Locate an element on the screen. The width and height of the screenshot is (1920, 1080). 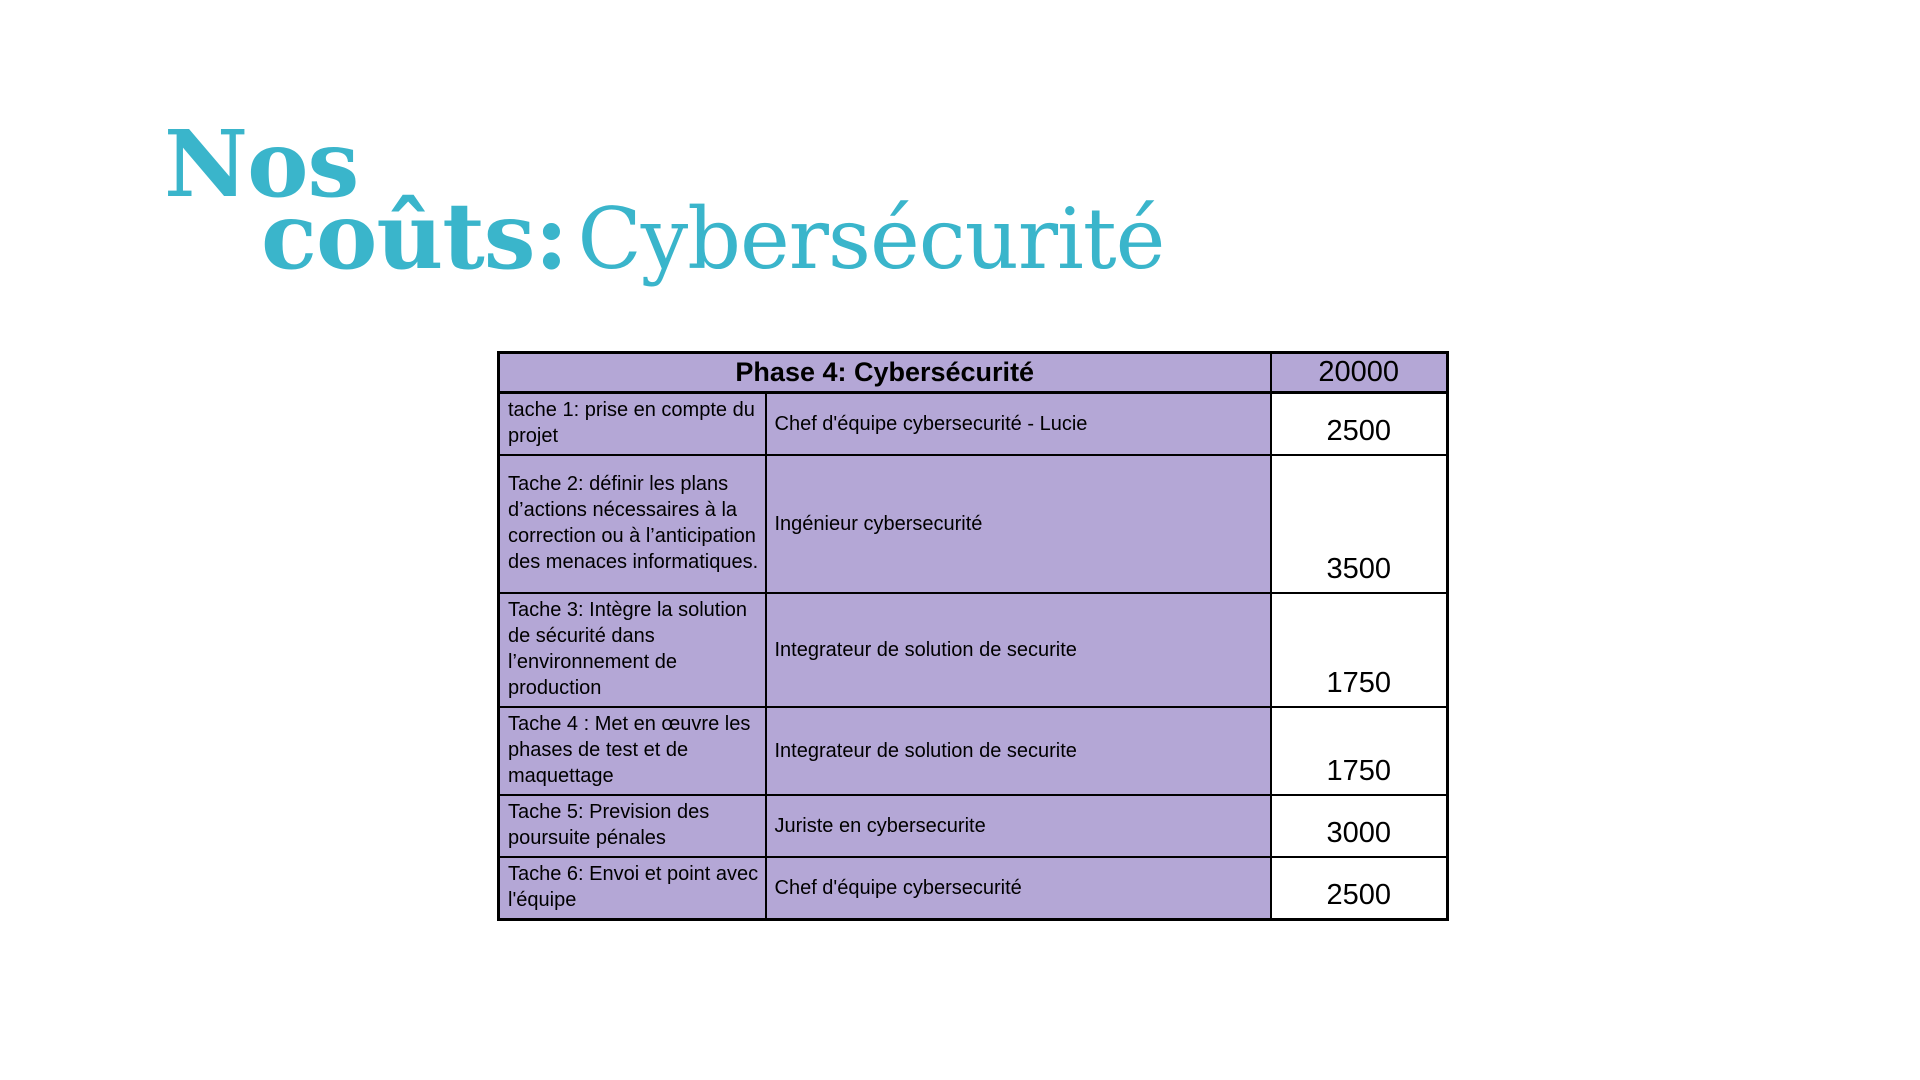
title-line1: Nos is located at coordinates (261, 164).